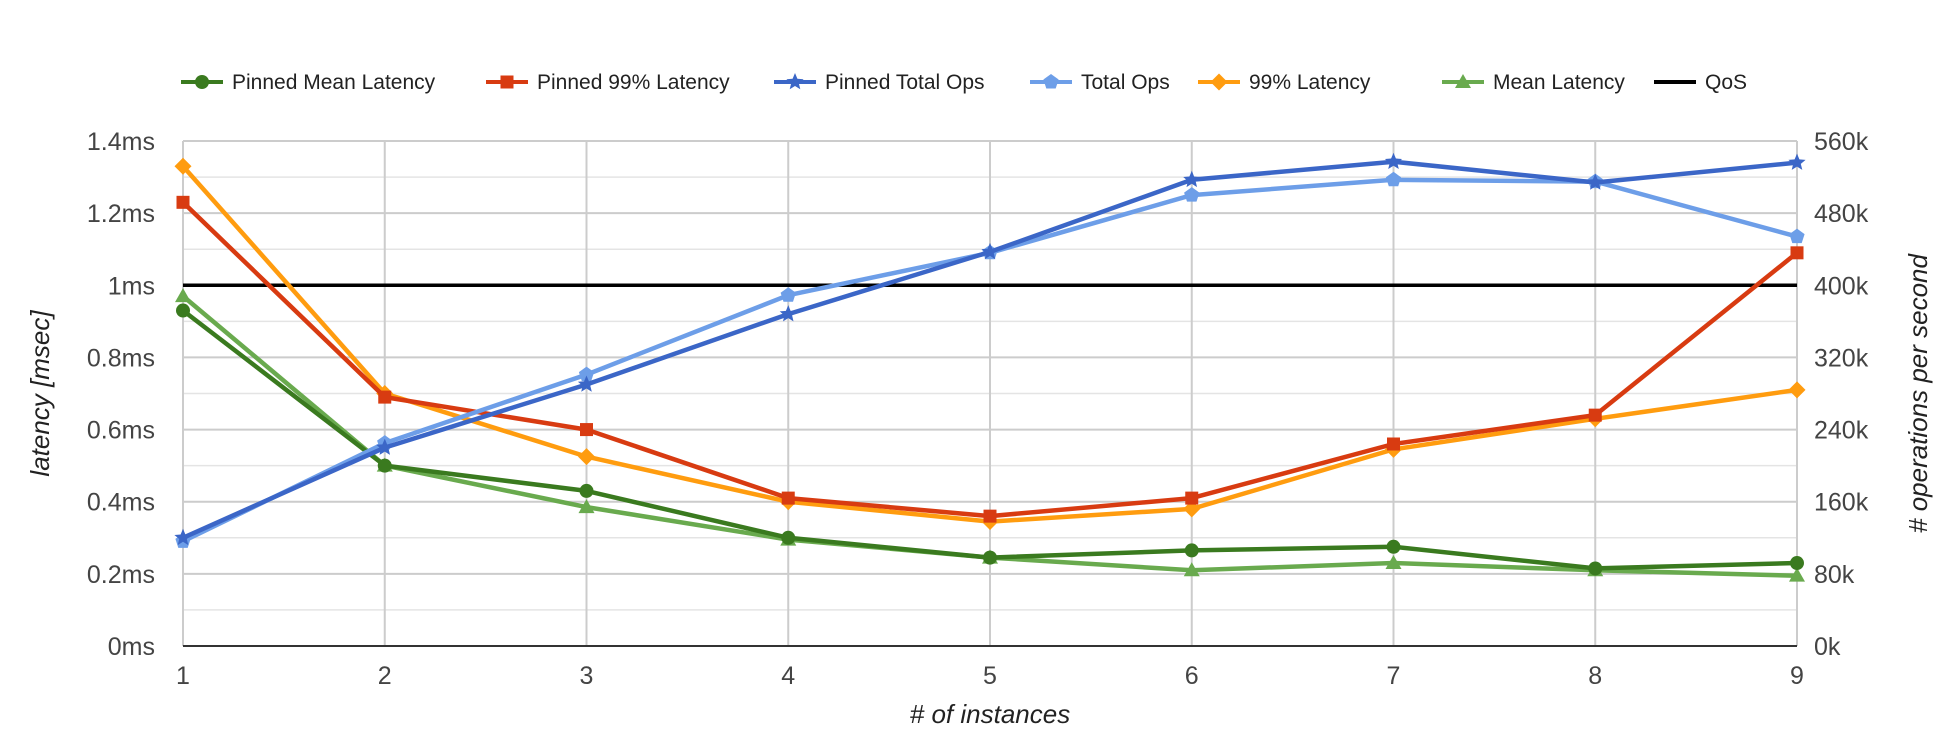 This screenshot has height=736, width=1938. What do you see at coordinates (334, 82) in the screenshot?
I see `legend-label: Pinned Mean Latency` at bounding box center [334, 82].